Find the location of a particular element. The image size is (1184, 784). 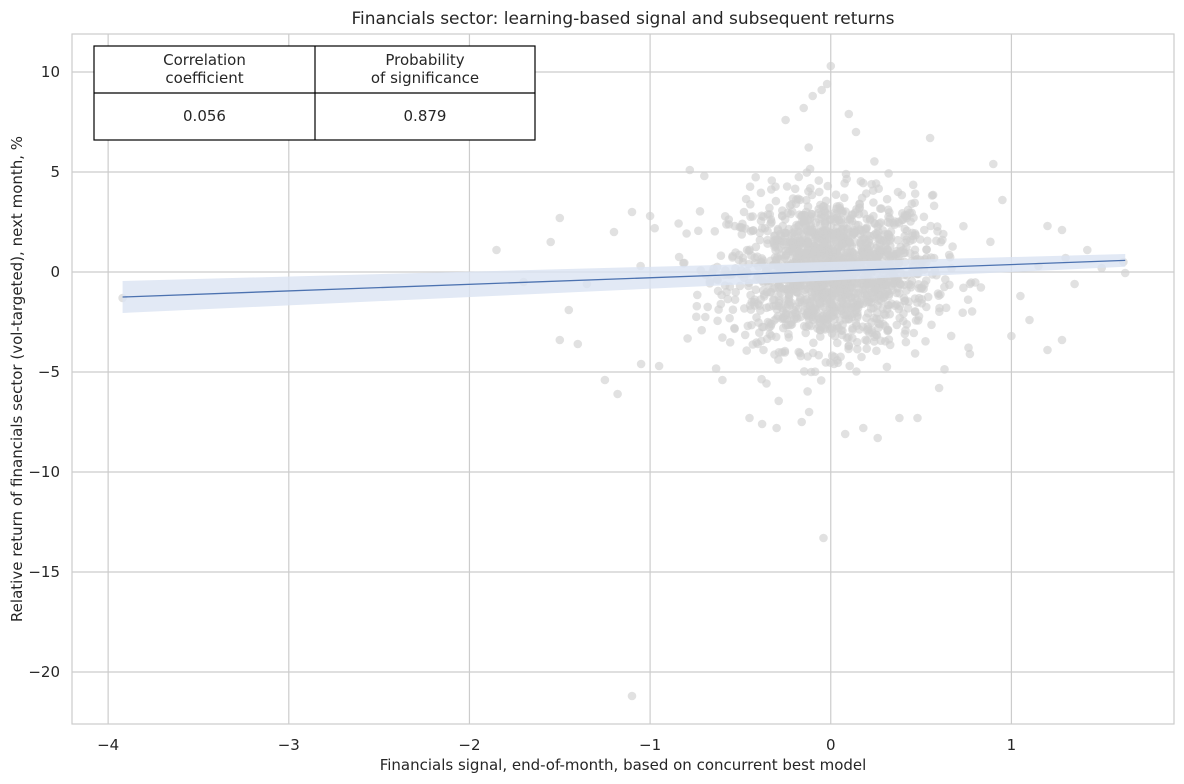

confidence-band is located at coordinates (624, 283).